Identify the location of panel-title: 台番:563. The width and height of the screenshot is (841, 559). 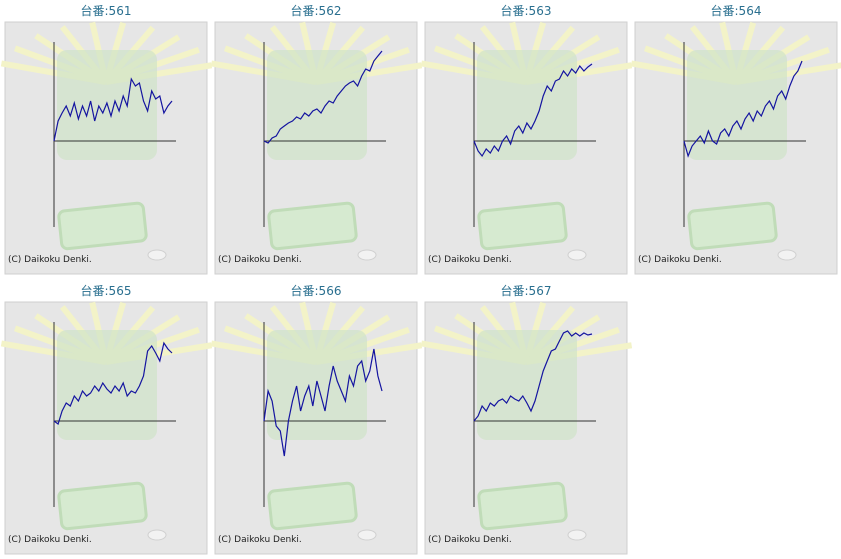
(526, 10).